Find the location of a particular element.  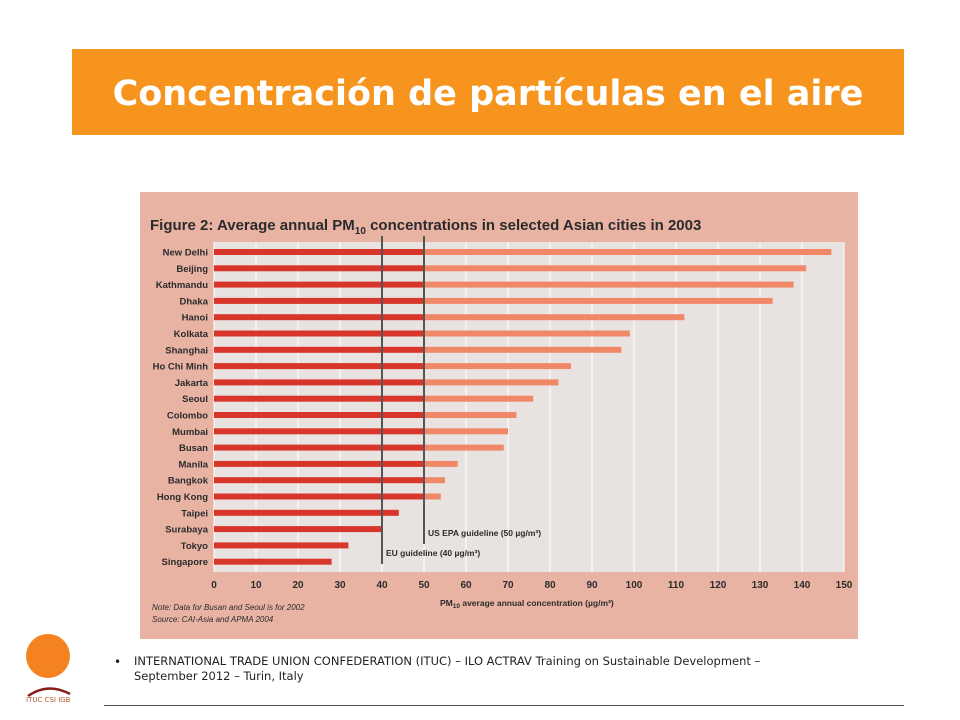

x-tick-label: 30 is located at coordinates (340, 585).